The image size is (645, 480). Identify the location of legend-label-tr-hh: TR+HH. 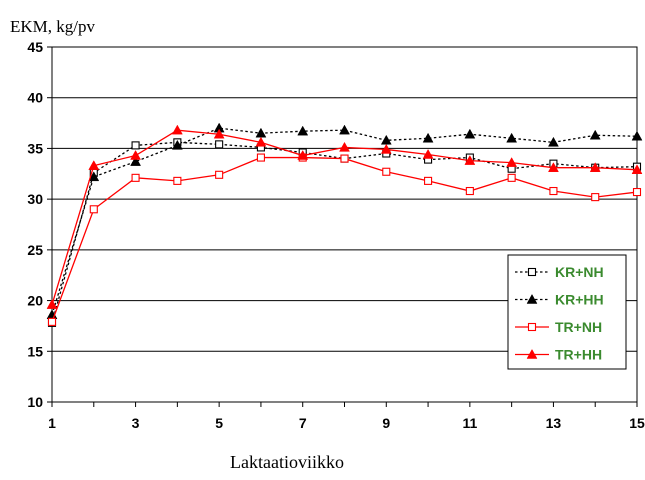
(578, 355).